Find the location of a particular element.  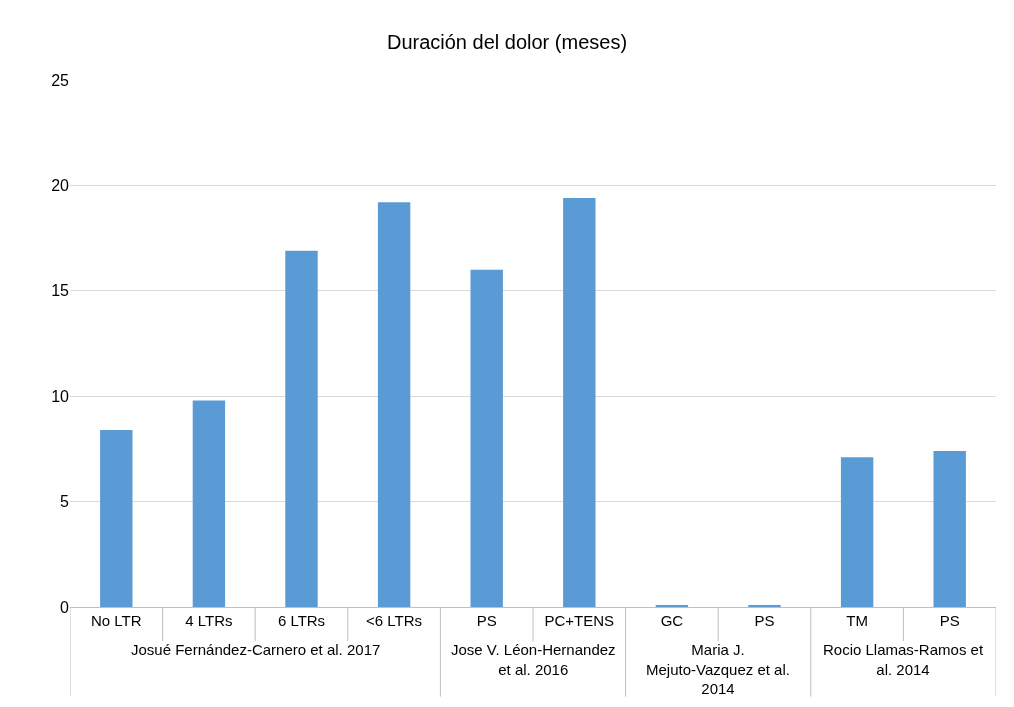

x-tick-label: <6 LTRs is located at coordinates (394, 620).